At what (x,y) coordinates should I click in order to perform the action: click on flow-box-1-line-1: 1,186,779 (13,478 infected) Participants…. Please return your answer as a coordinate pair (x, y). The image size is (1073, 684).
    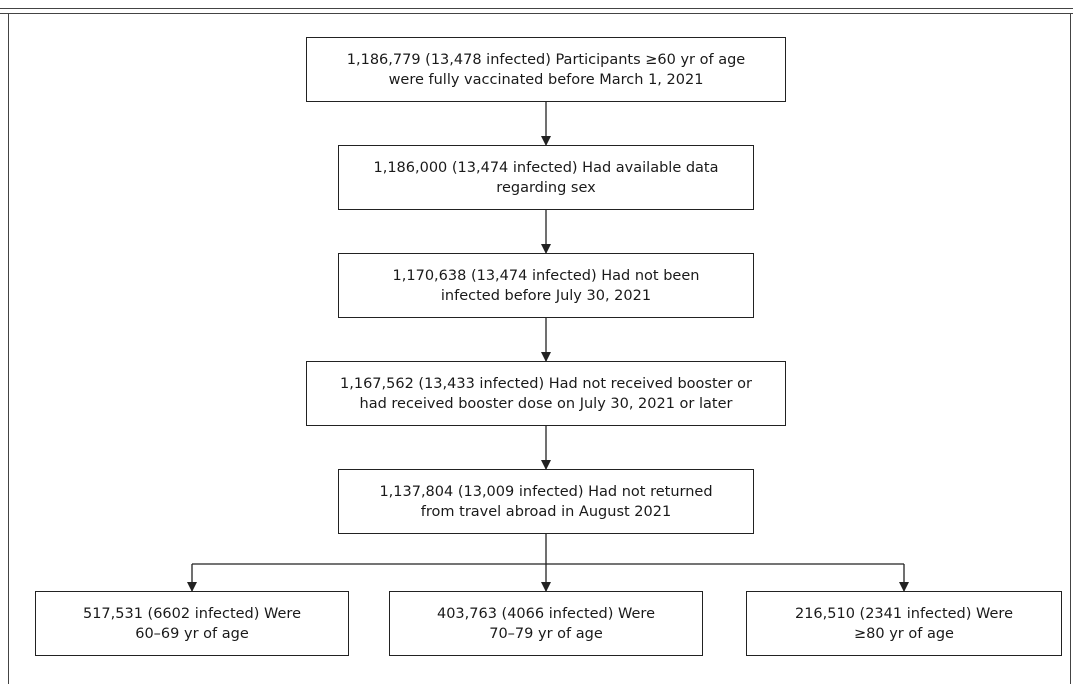
    Looking at the image, I should click on (546, 59).